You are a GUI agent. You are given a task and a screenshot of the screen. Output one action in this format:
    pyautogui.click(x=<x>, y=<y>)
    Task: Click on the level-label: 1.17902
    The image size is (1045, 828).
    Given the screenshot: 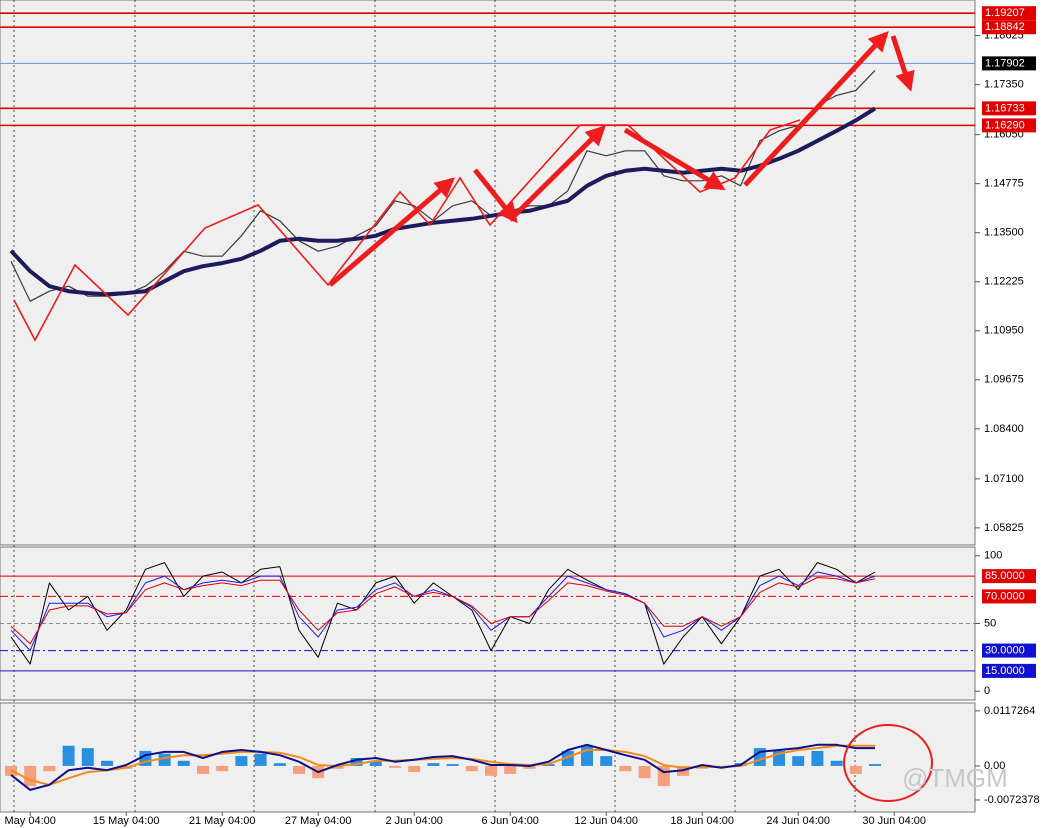 What is the action you would take?
    pyautogui.click(x=1005, y=63)
    